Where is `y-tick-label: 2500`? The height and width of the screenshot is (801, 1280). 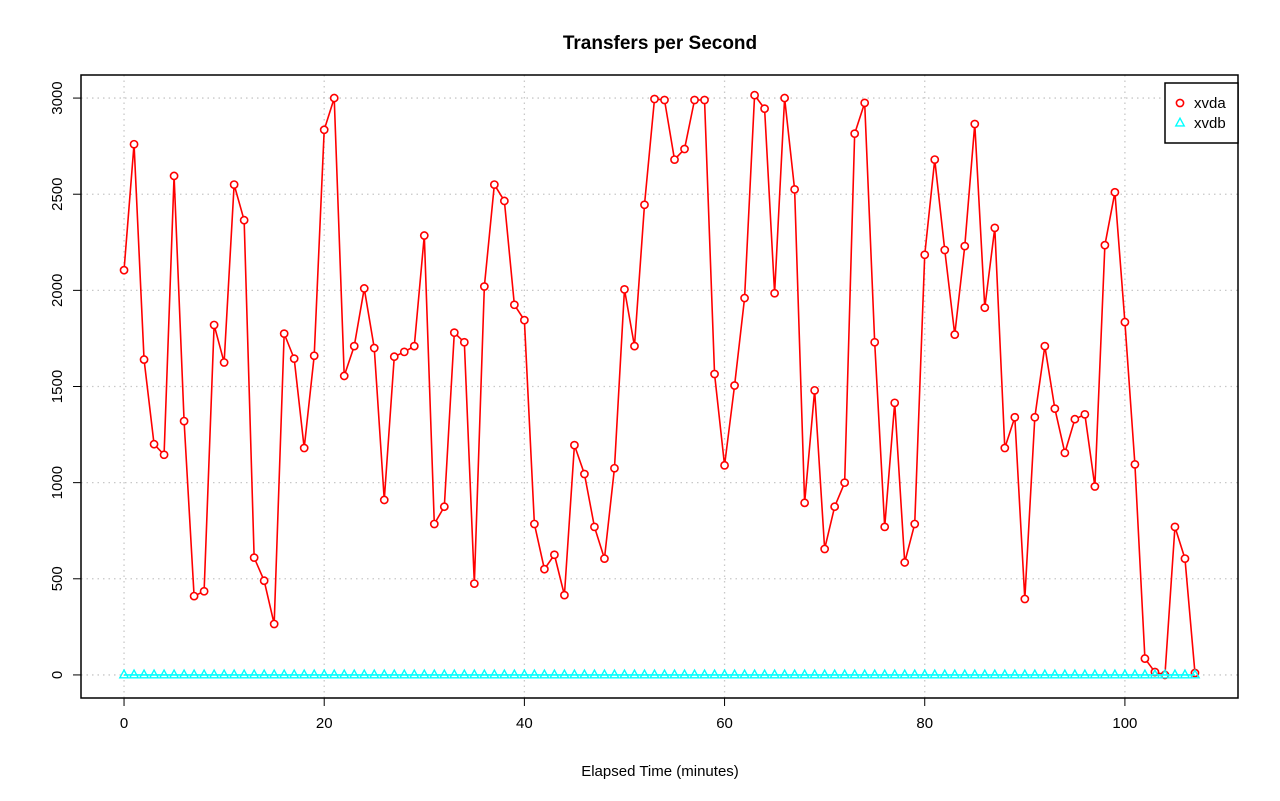 y-tick-label: 2500 is located at coordinates (57, 194).